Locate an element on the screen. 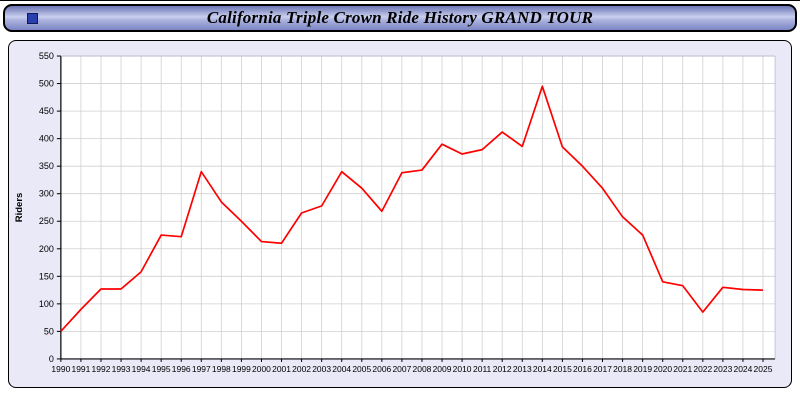 The width and height of the screenshot is (800, 401). svg-text: Riders is located at coordinates (19, 208).